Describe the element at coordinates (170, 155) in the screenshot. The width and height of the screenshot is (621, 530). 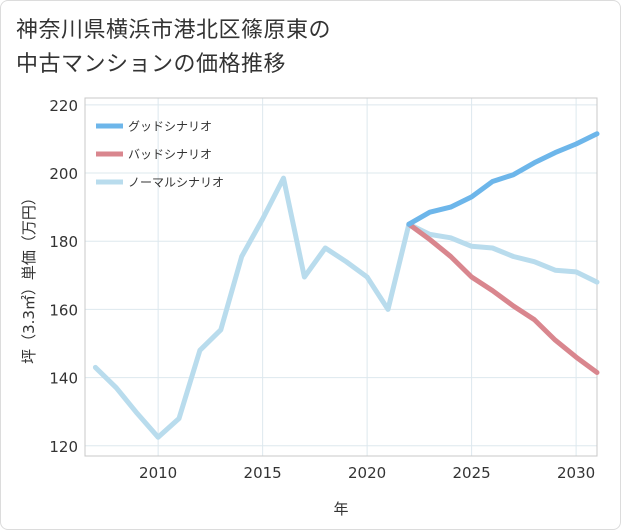
I see `legend-label-1: バッドシナリオ` at that location.